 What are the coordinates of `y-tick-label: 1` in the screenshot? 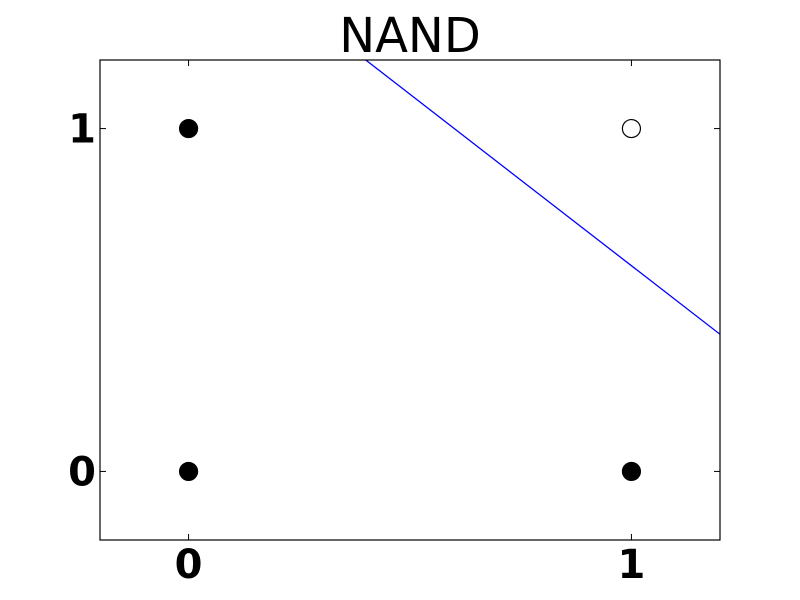 It's located at (82, 130).